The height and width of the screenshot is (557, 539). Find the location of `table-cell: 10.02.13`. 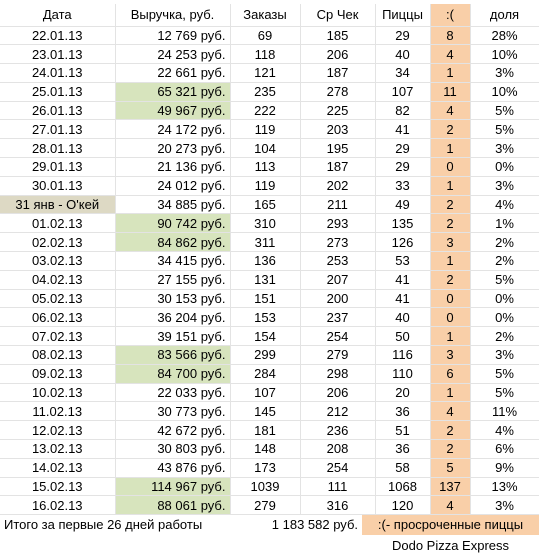

table-cell: 10.02.13 is located at coordinates (58, 393).